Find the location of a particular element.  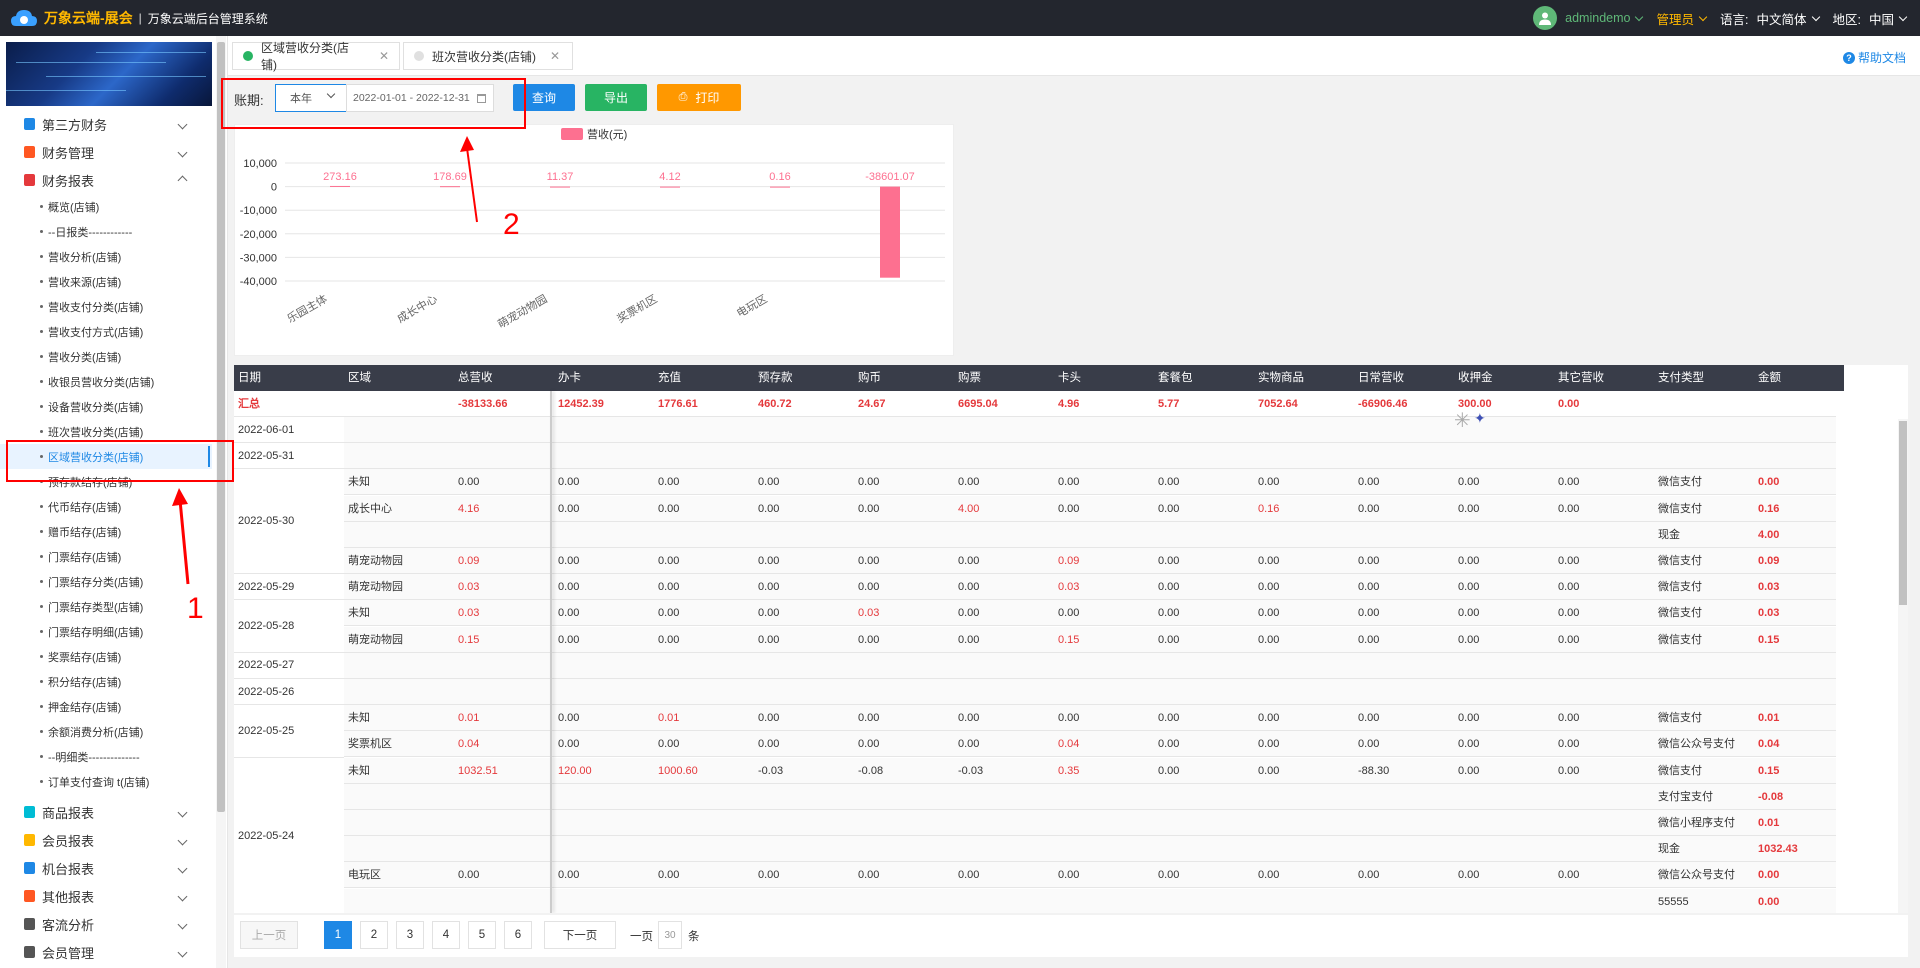

sidebar-item: 预存款结存(店铺) is located at coordinates (106, 481).